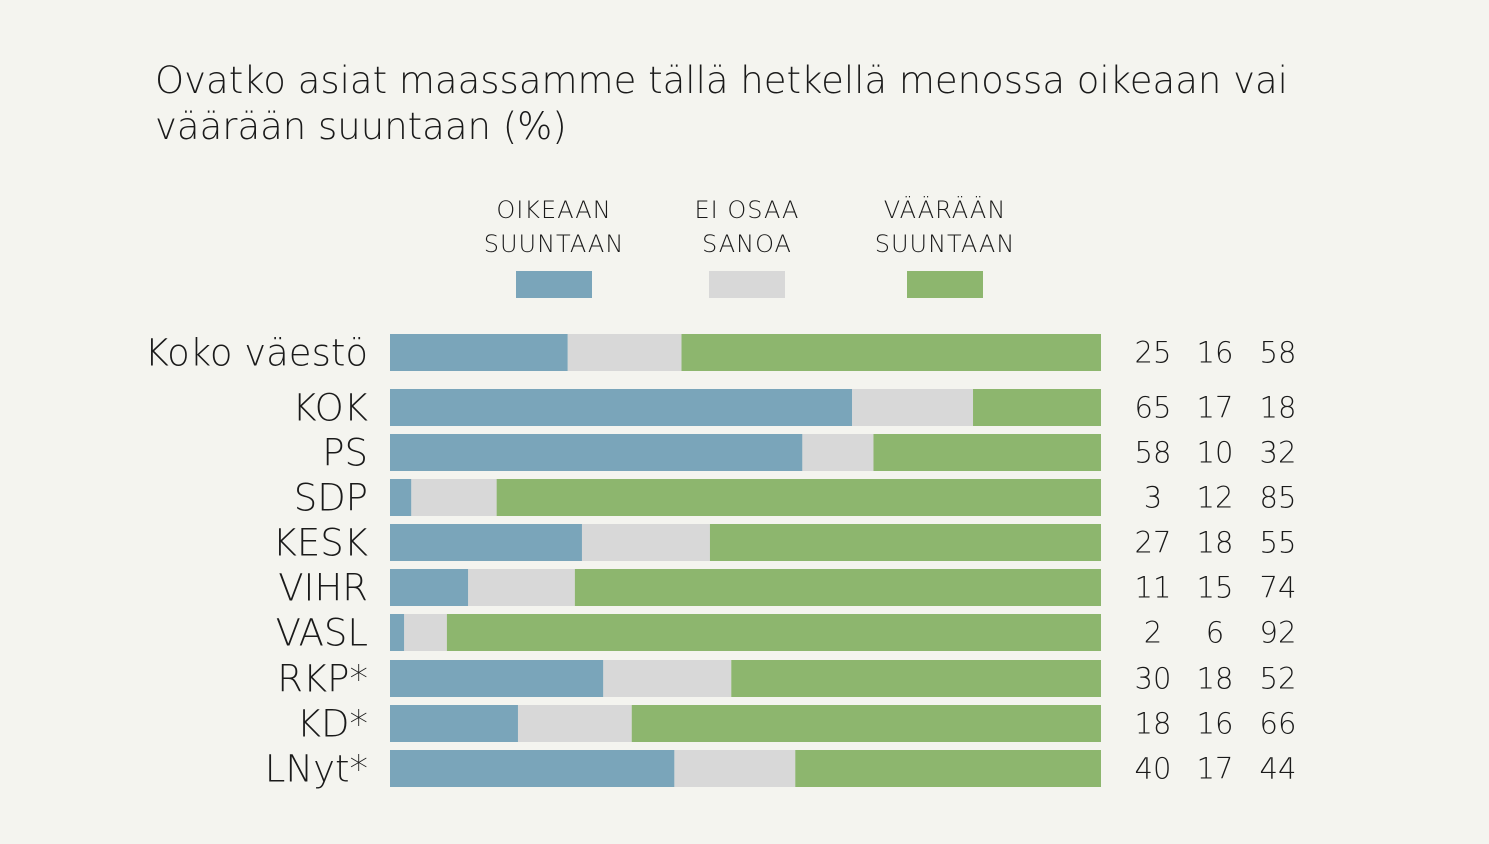 The image size is (1489, 844). I want to click on legend-swatch-vaaraan, so click(945, 284).